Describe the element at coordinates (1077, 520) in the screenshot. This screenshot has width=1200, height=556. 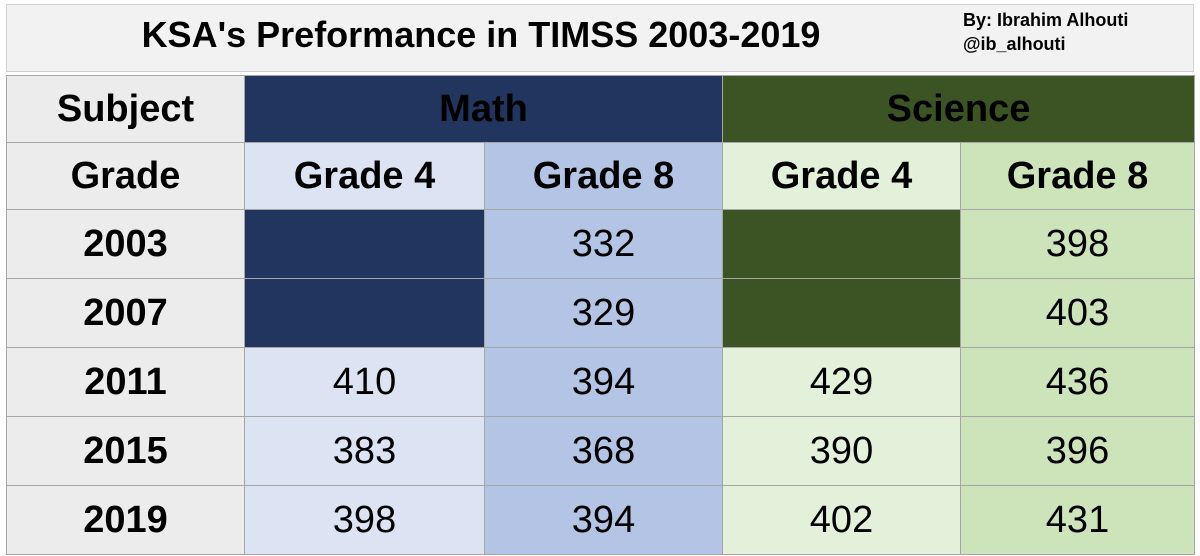
I see `science-grade8-cell: 431` at that location.